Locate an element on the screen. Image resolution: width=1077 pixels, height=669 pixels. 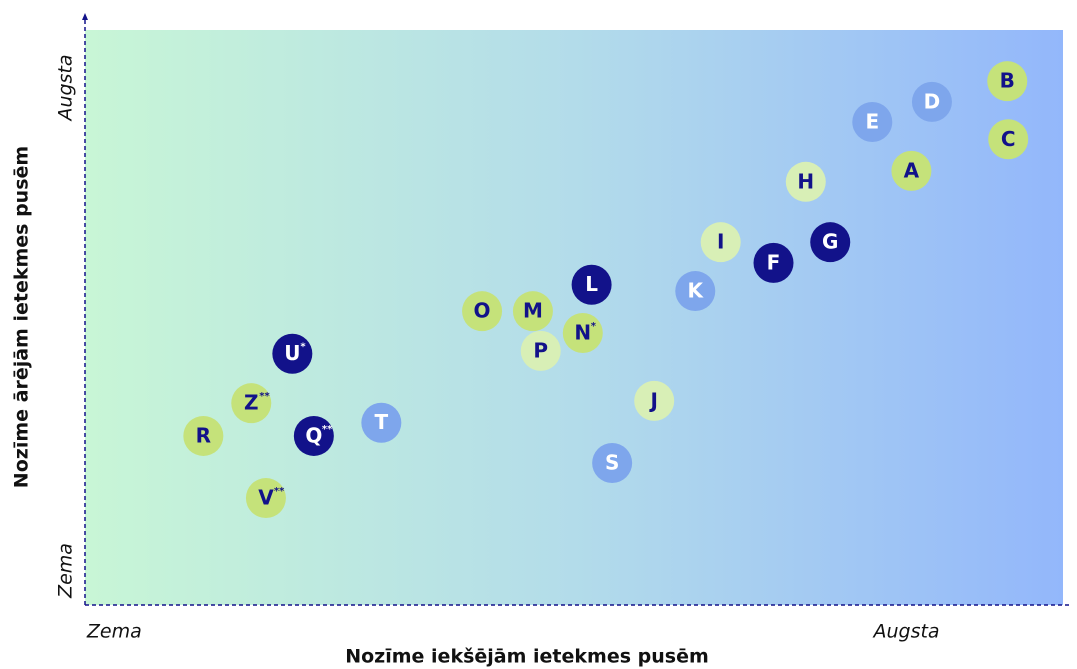
point-label: G is located at coordinates (830, 242).